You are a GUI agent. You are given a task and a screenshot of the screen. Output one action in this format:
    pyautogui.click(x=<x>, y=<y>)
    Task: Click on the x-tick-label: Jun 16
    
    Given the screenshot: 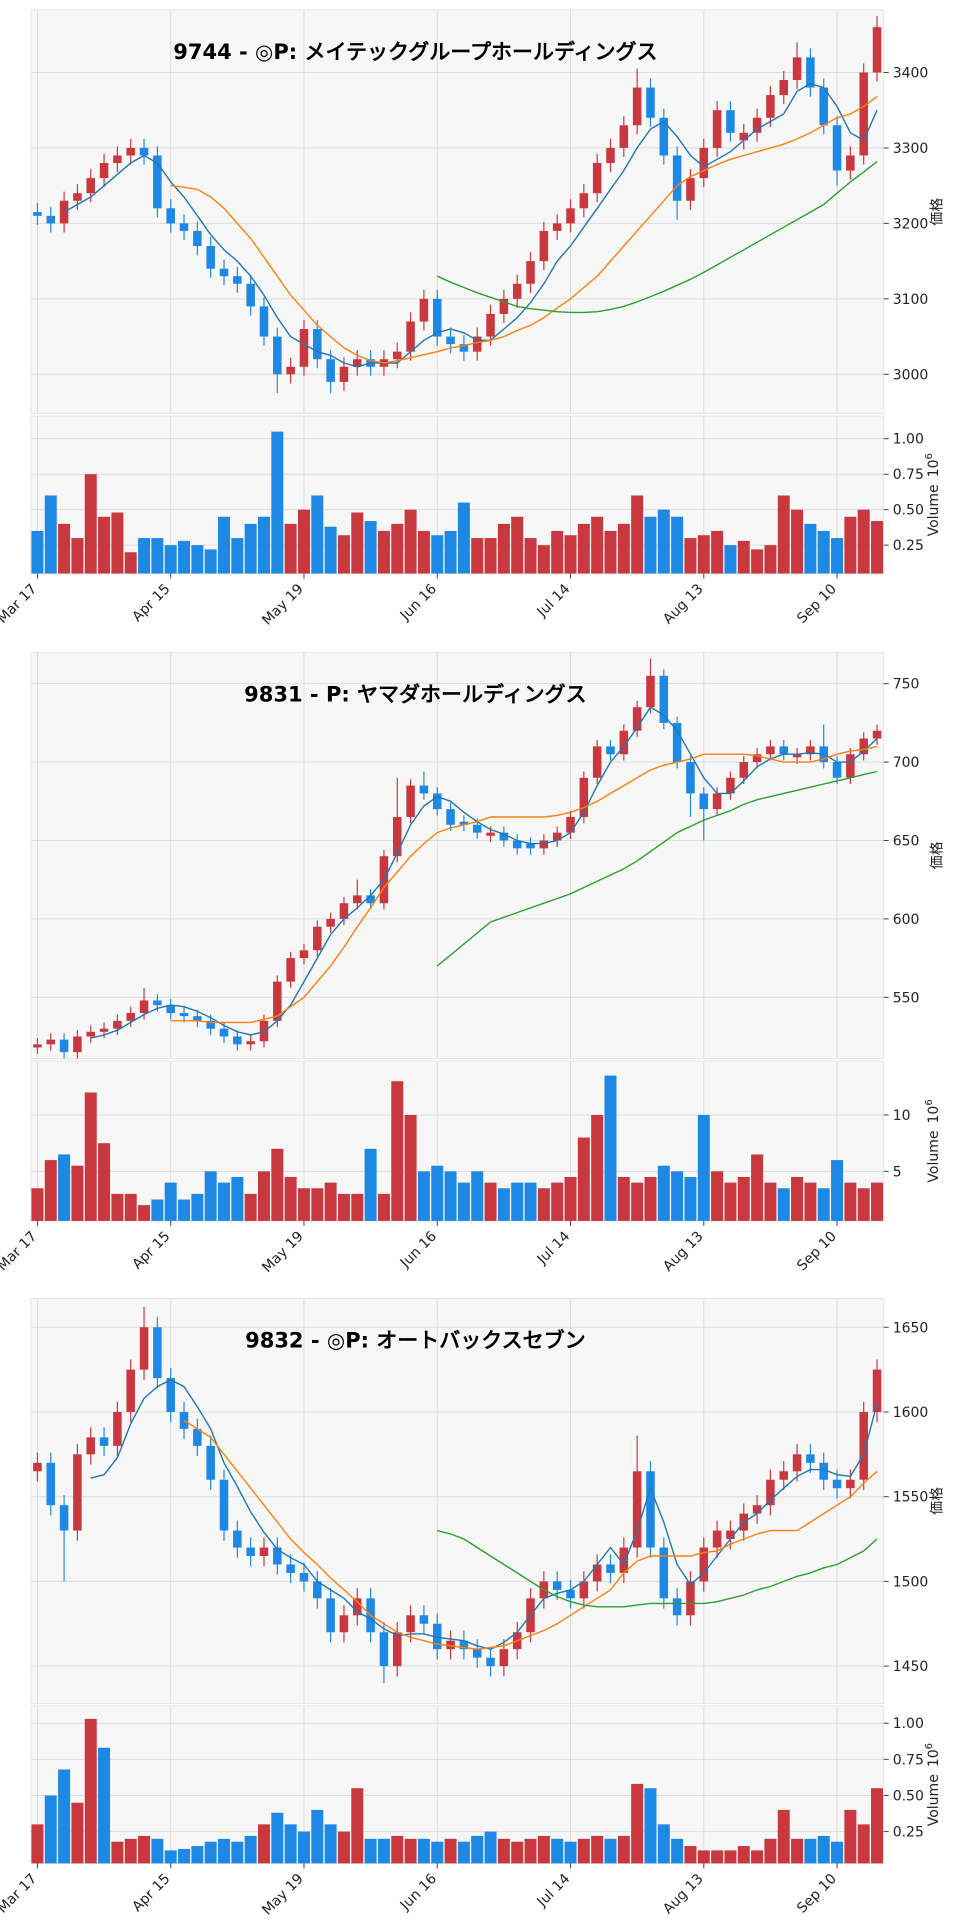 What is the action you would take?
    pyautogui.click(x=418, y=1249)
    